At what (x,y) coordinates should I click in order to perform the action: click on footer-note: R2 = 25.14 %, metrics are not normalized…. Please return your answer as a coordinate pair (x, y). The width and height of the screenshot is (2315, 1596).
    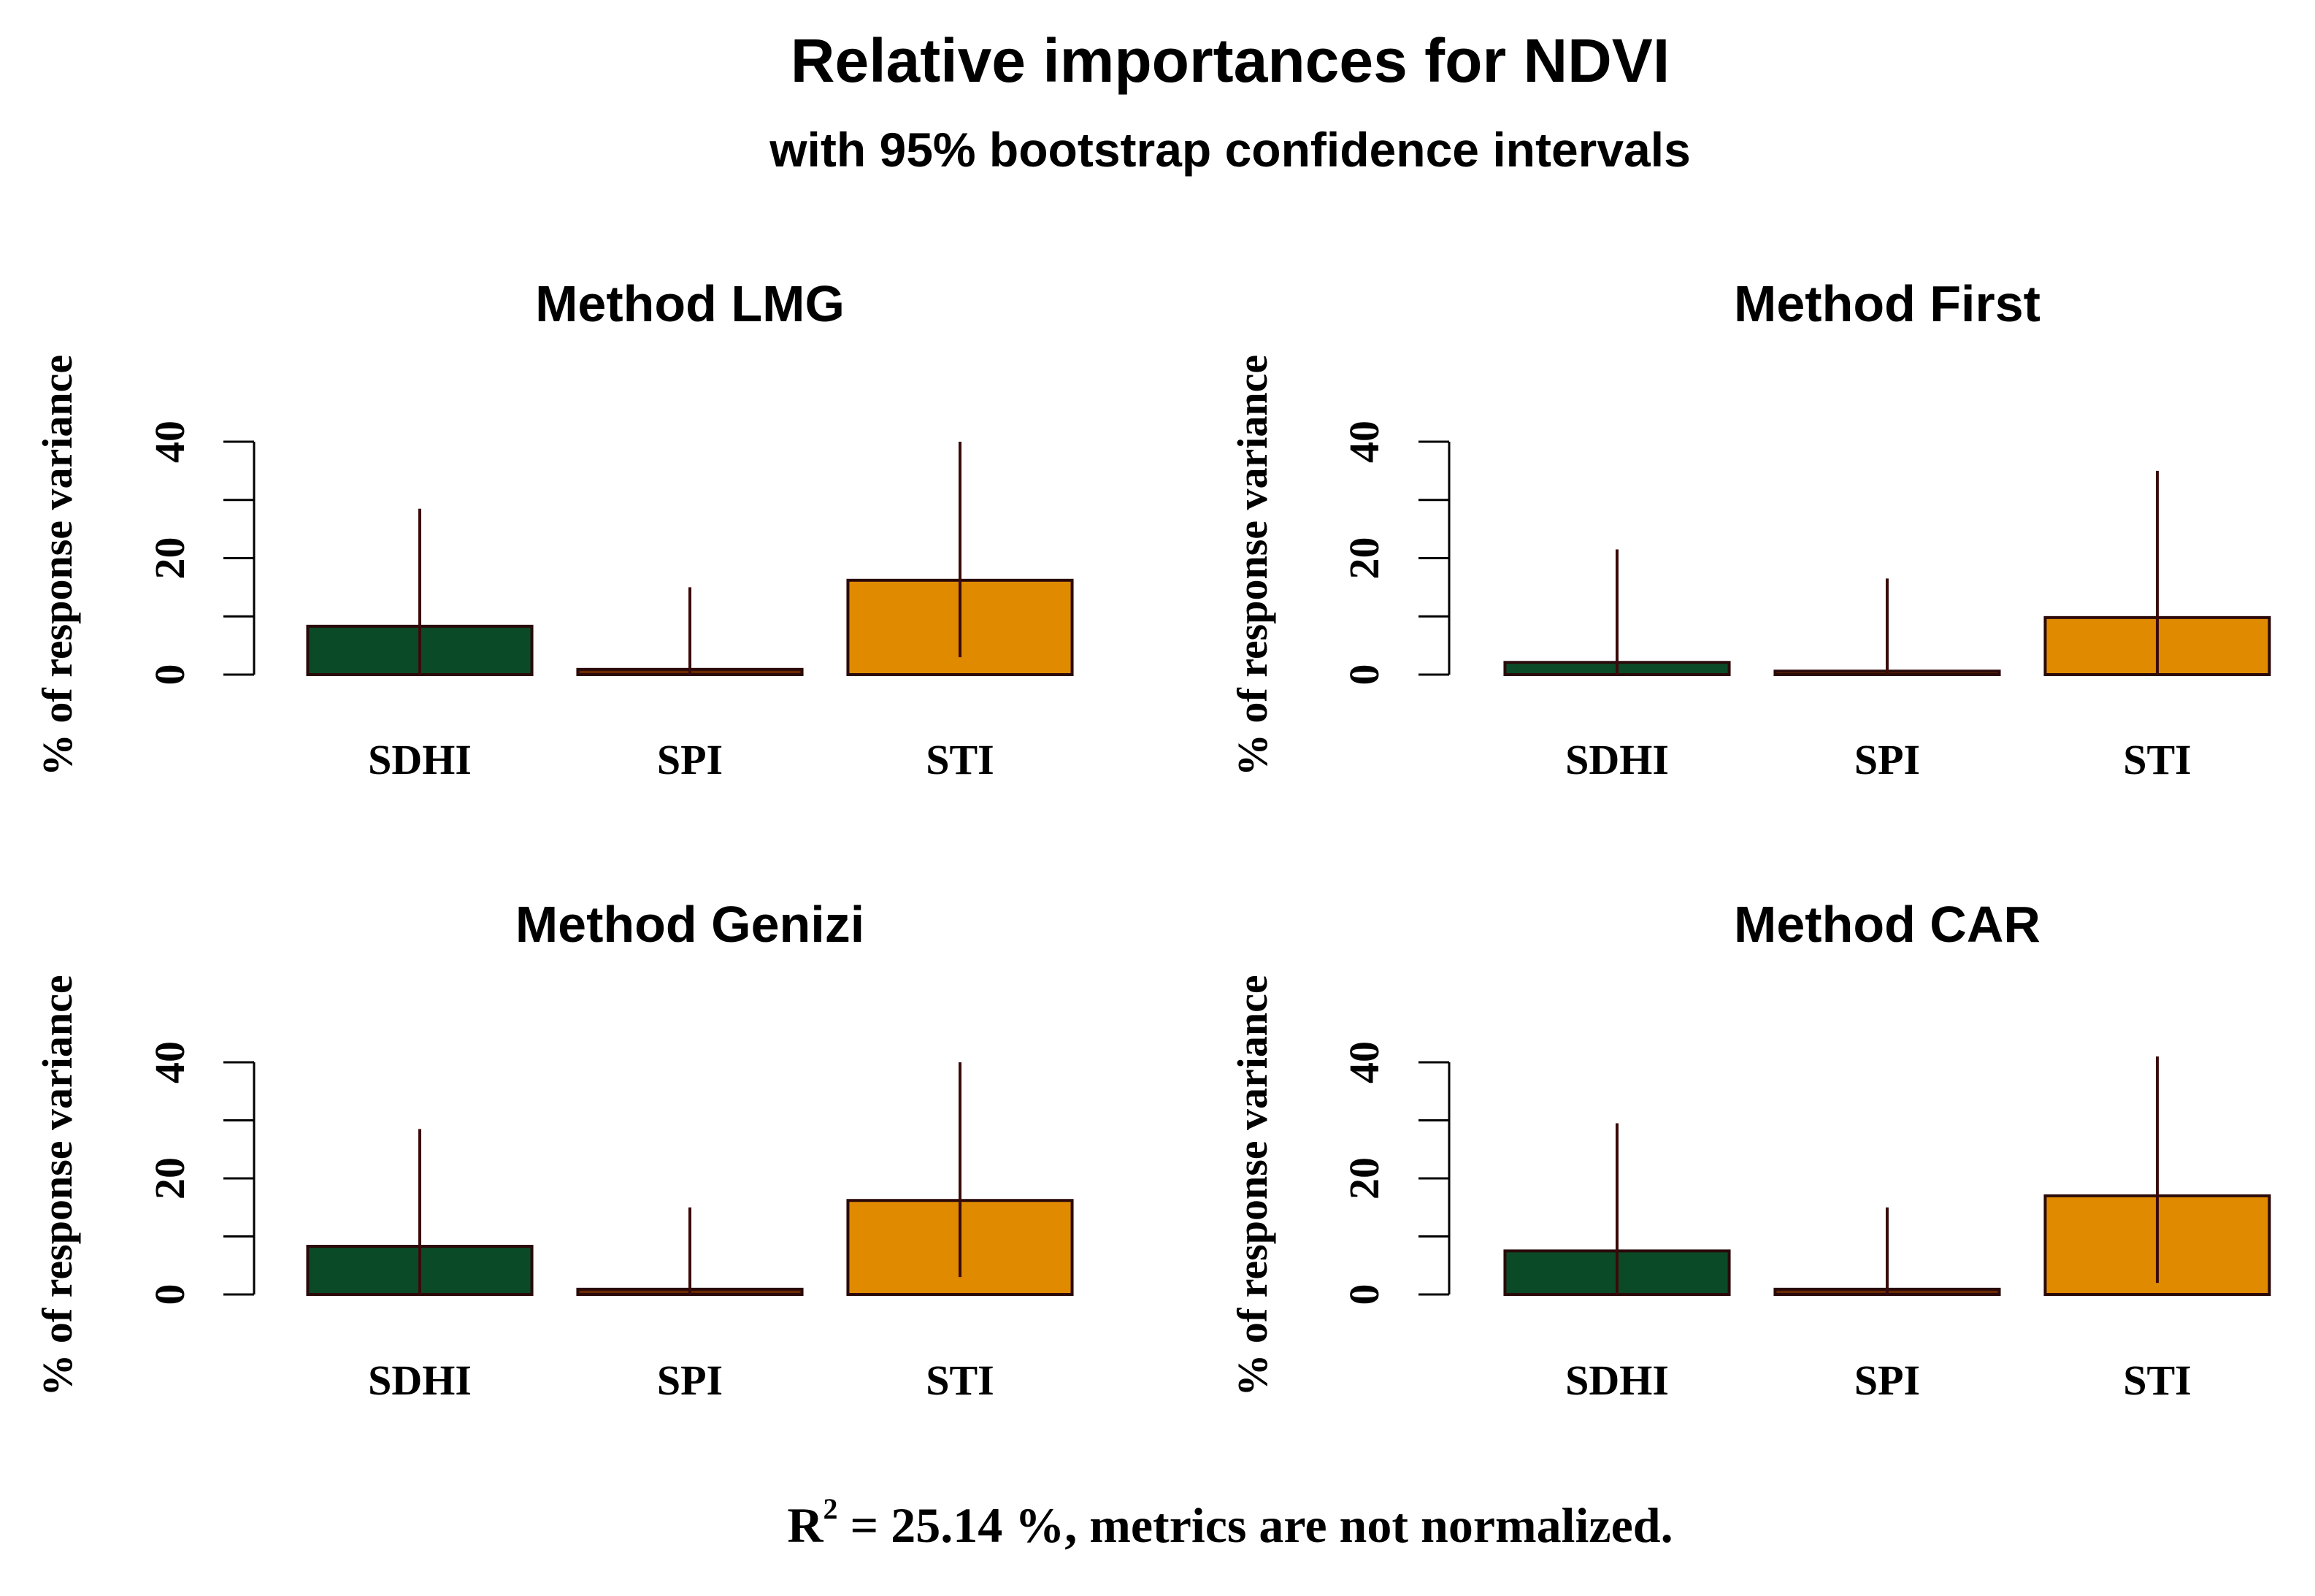
    Looking at the image, I should click on (1230, 1522).